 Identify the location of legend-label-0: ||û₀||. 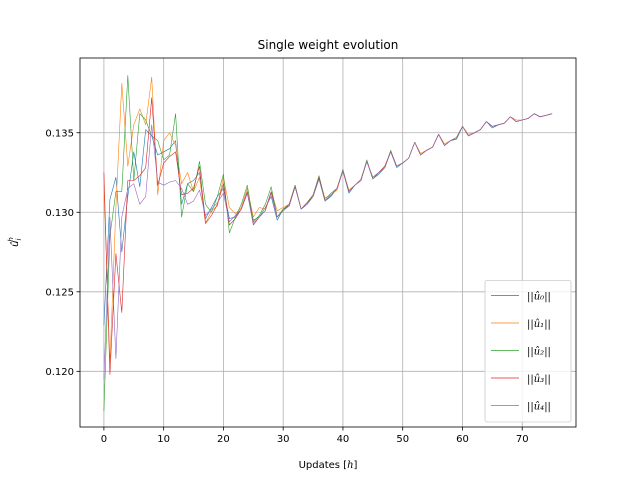
(539, 297).